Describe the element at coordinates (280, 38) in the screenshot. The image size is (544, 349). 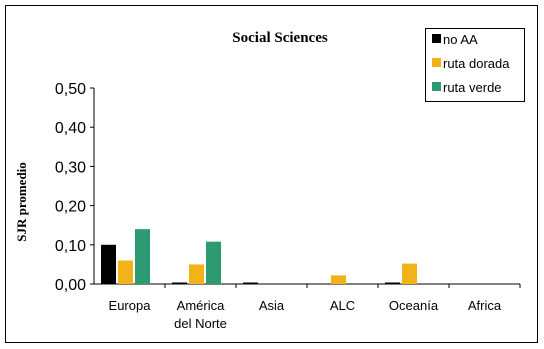
I see `chart-title: Social Sciences` at that location.